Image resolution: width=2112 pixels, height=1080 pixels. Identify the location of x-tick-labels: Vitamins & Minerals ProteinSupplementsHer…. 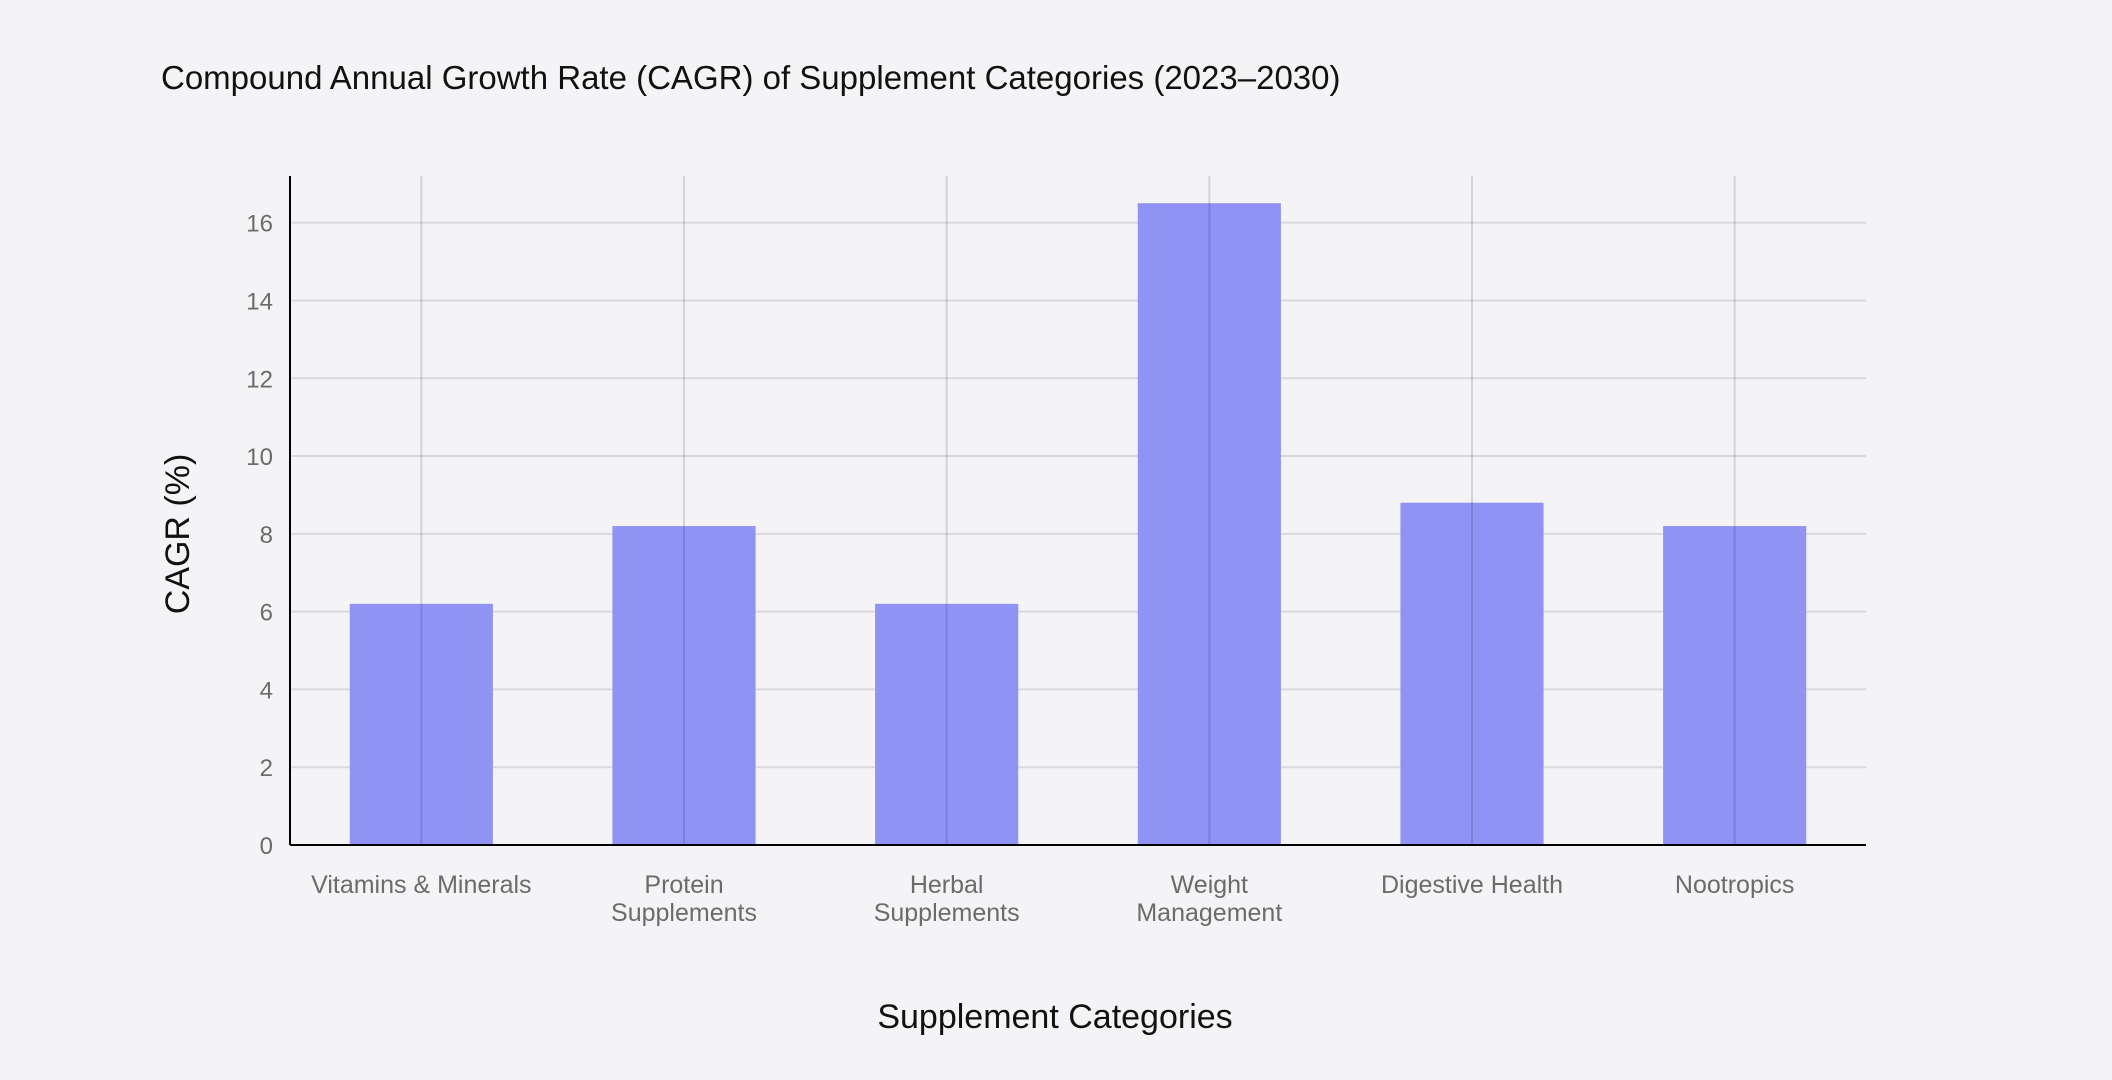
(1052, 899).